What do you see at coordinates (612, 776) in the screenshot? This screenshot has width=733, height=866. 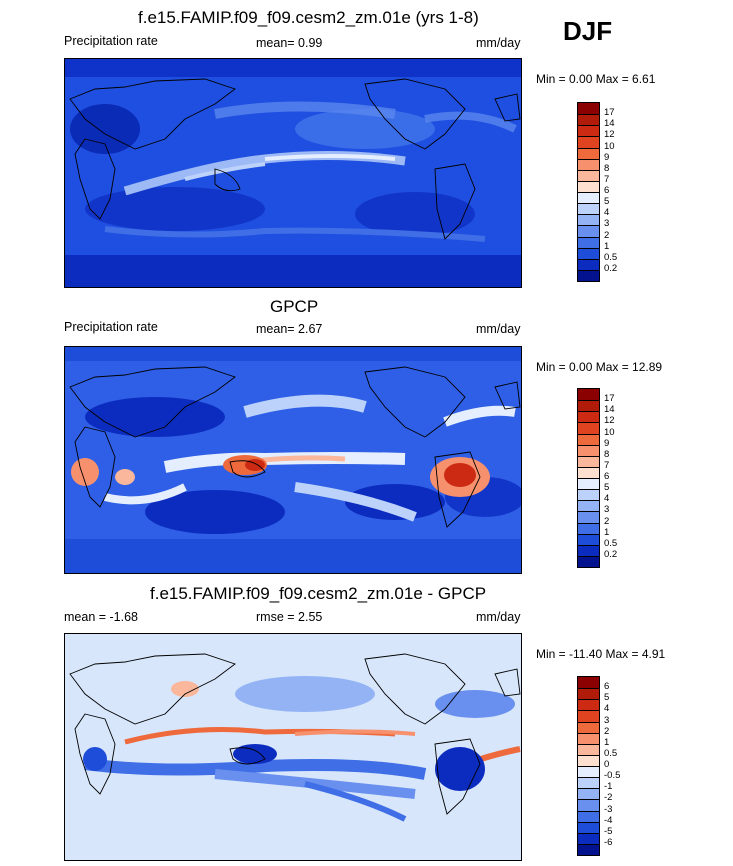 I see `colorbar-tick-label: -0.5` at bounding box center [612, 776].